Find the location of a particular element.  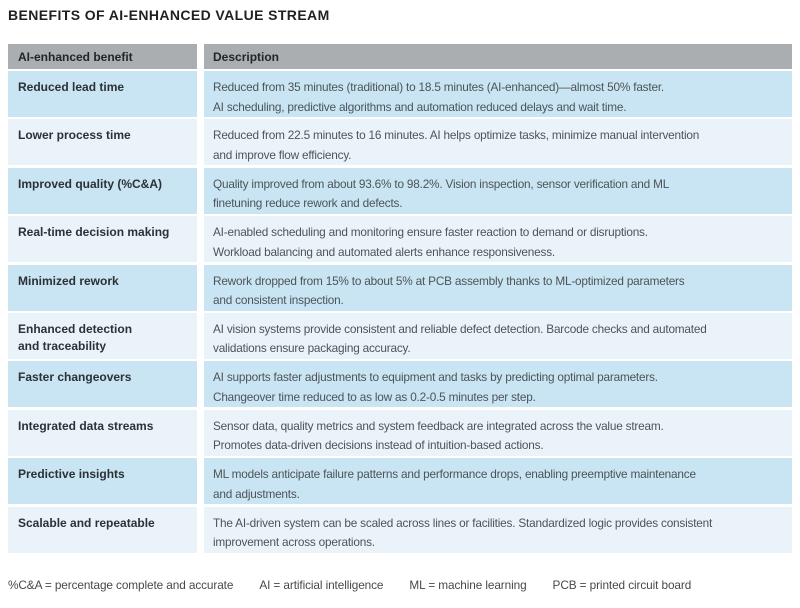

benefit-line: Reduced lead time is located at coordinates (71, 87).